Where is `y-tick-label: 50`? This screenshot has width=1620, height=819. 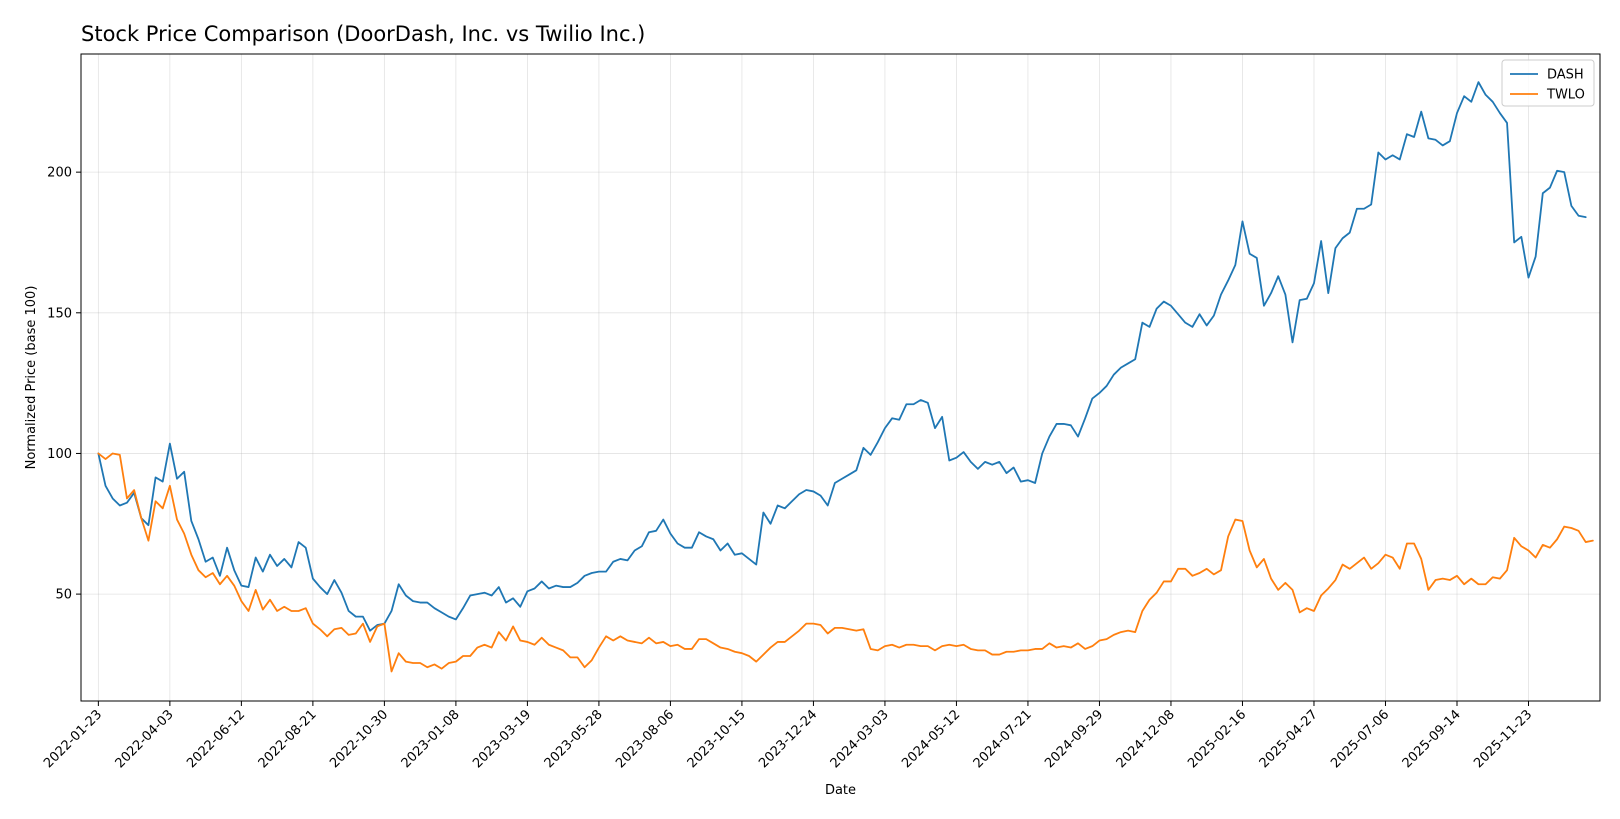 y-tick-label: 50 is located at coordinates (63, 595).